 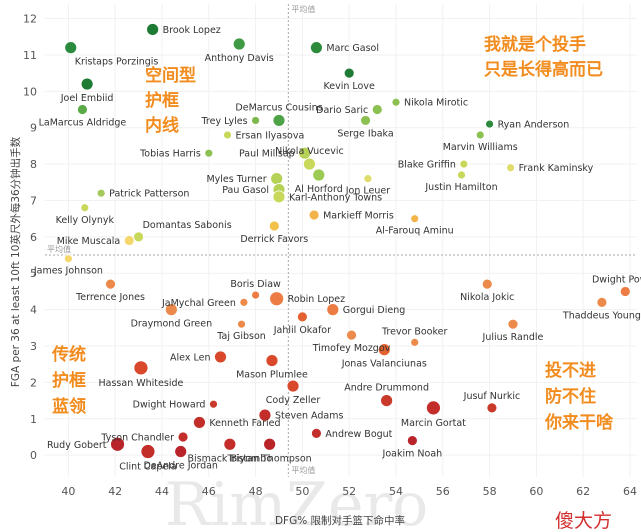 What do you see at coordinates (302, 330) in the screenshot?
I see `point-label: Jahlil Okafor` at bounding box center [302, 330].